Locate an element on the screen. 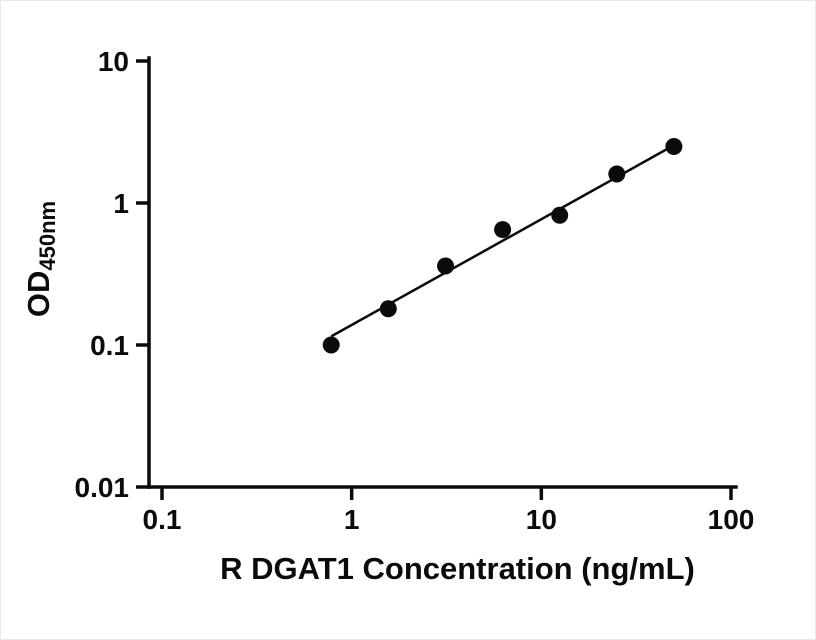 The width and height of the screenshot is (816, 640). y-axis-tick-label: 0.01 is located at coordinates (102, 487).